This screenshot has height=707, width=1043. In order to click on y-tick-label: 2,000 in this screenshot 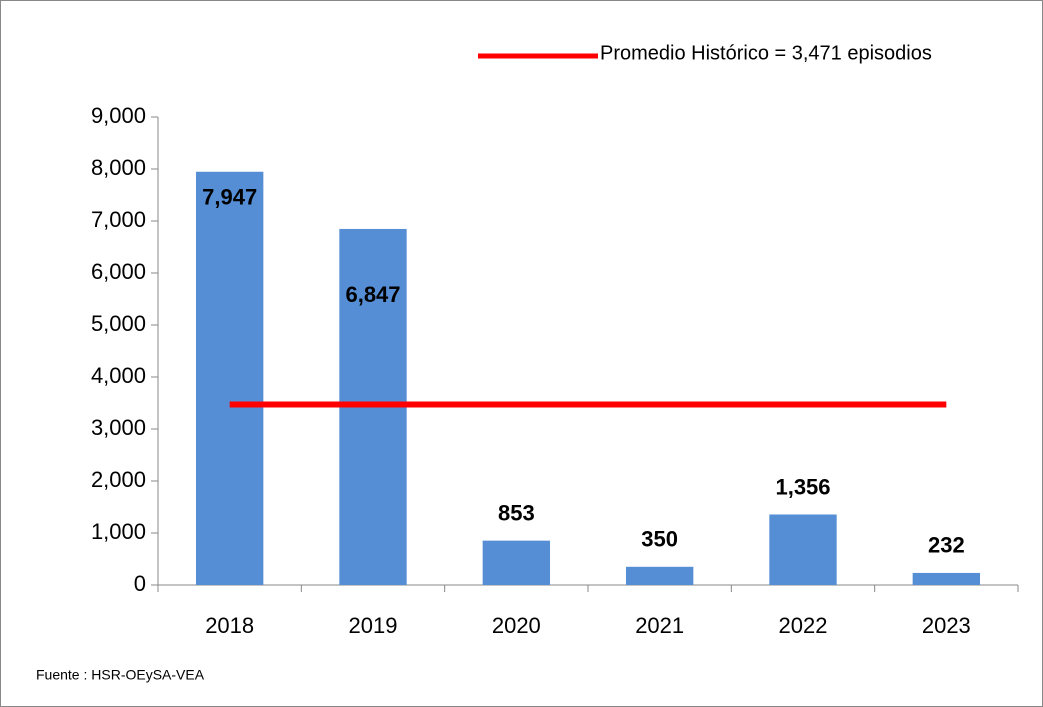, I will do `click(118, 479)`.